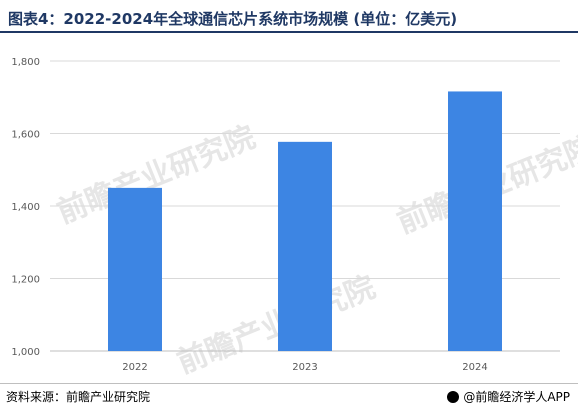 The width and height of the screenshot is (578, 420). I want to click on y-tick-label: 1,600, so click(25, 135).